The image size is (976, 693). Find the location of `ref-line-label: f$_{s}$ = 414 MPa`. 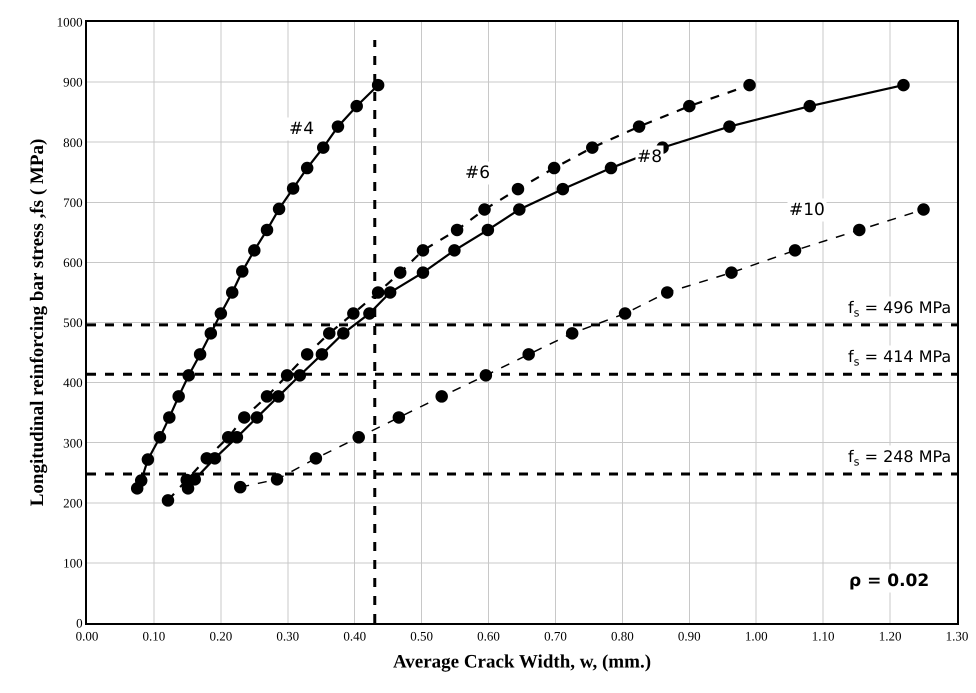

ref-line-label: f$_{s}$ = 414 MPa is located at coordinates (900, 357).